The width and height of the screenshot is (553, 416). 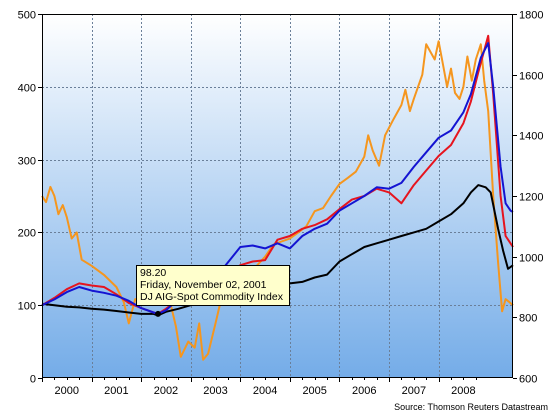 What do you see at coordinates (27, 89) in the screenshot?
I see `y-left-tick-label: 400` at bounding box center [27, 89].